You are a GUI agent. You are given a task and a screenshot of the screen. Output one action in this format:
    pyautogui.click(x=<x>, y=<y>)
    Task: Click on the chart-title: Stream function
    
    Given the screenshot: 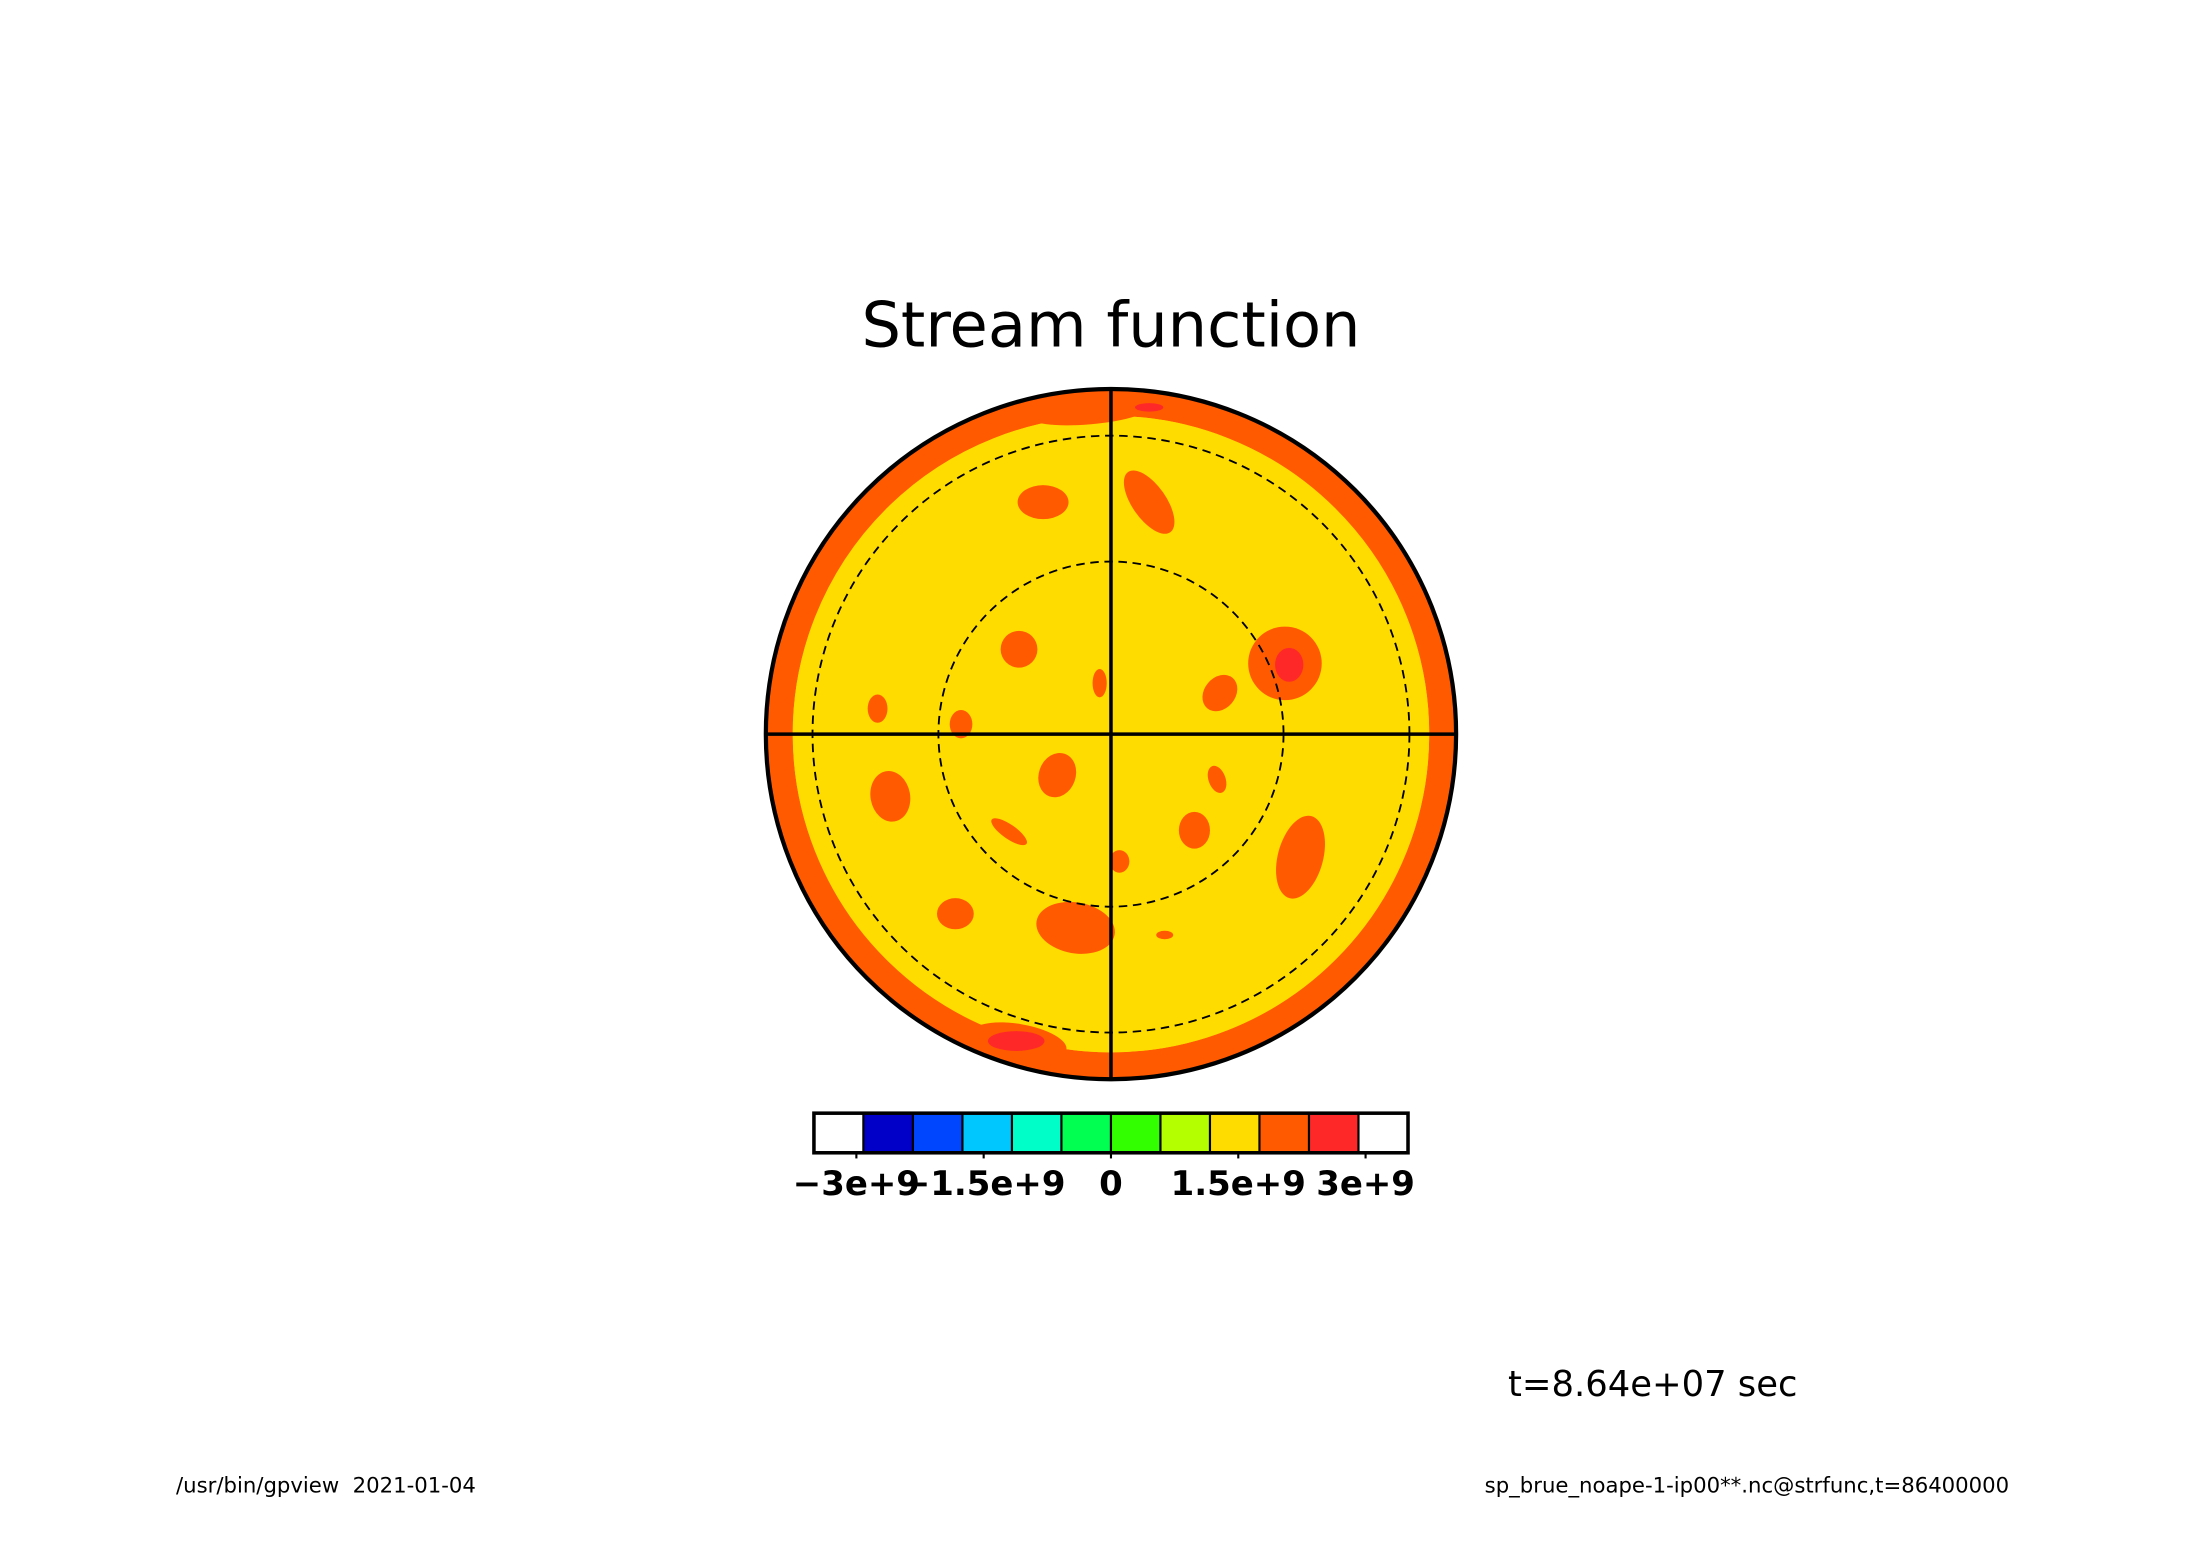 What is the action you would take?
    pyautogui.click(x=1110, y=325)
    